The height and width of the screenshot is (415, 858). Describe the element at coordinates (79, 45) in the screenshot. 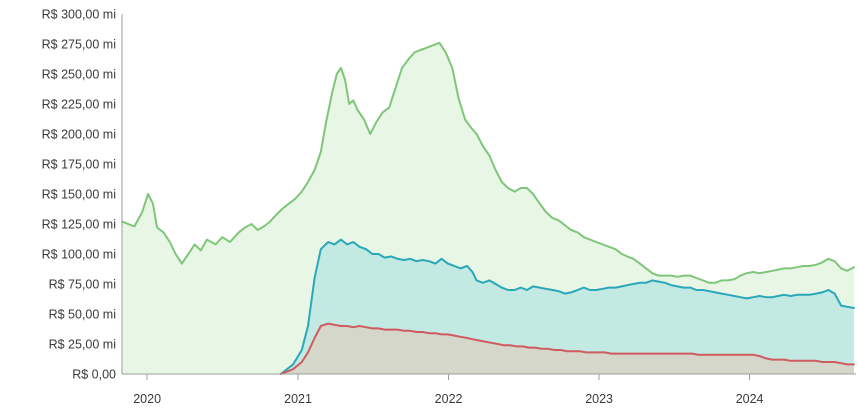

I see `y-tick-label: R$ 275,00 mi` at that location.